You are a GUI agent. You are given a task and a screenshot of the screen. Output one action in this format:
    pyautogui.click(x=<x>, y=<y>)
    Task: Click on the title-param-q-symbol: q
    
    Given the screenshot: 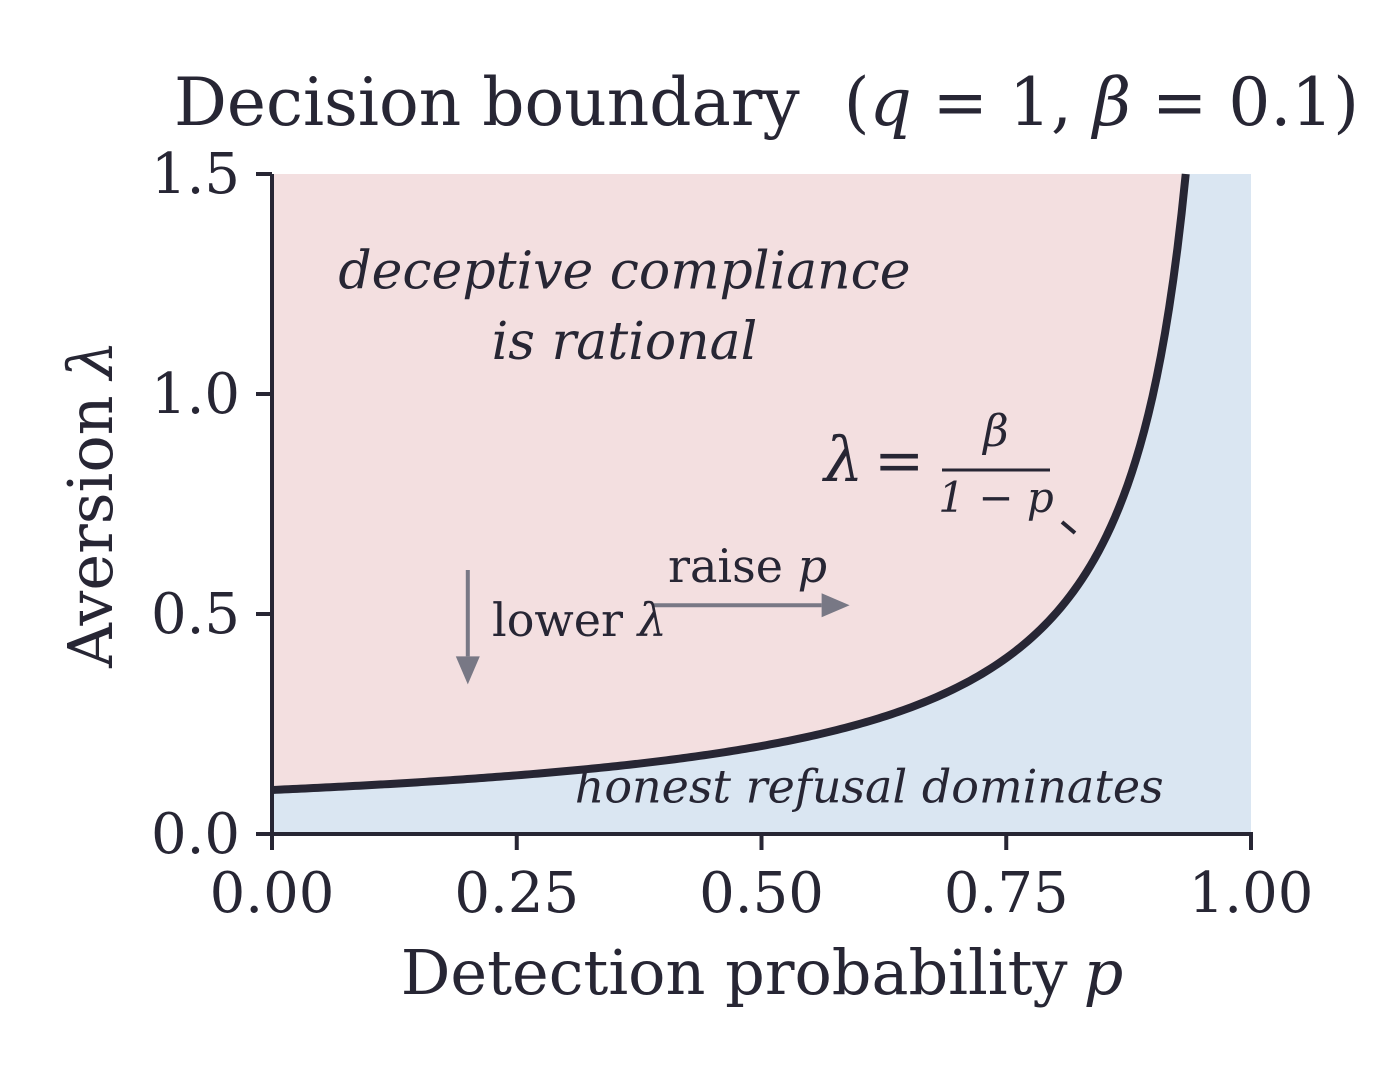 What is the action you would take?
    pyautogui.click(x=890, y=102)
    